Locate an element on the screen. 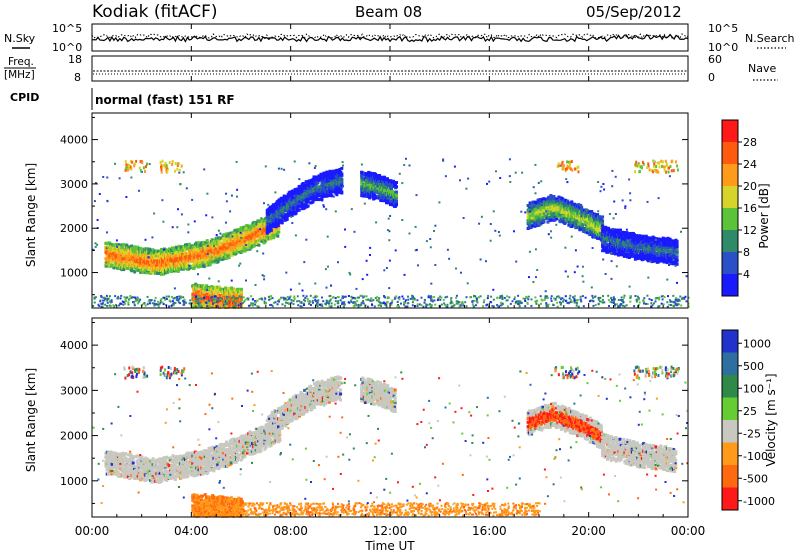 The height and width of the screenshot is (554, 800). noise-left-label: N.Sky is located at coordinates (20, 38).